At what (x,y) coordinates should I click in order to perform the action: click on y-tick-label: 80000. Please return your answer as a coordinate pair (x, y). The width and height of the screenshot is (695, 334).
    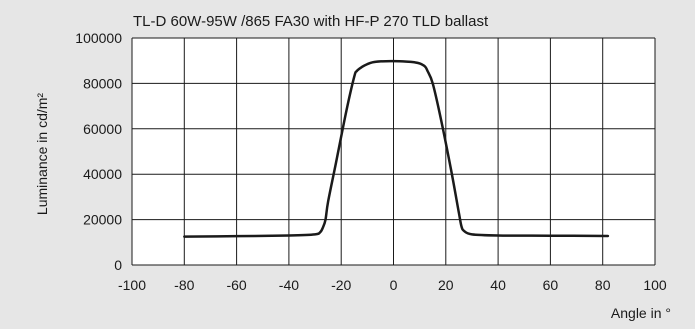
    Looking at the image, I should click on (102, 83).